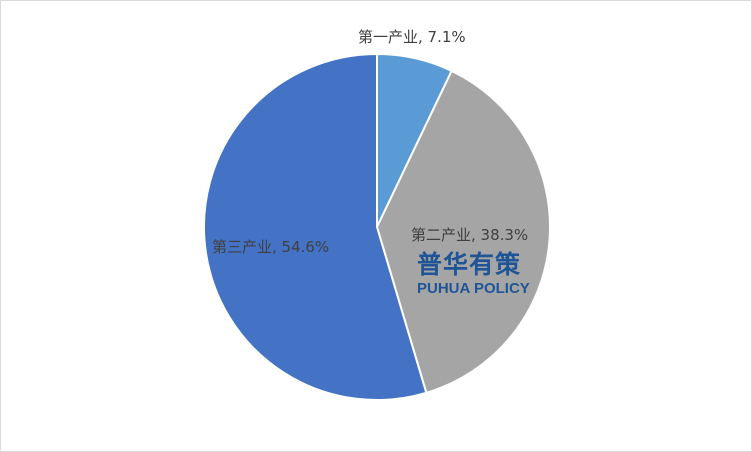 This screenshot has height=452, width=752. What do you see at coordinates (412, 37) in the screenshot?
I see `data-label-primary: 第一产业, 7.1%` at bounding box center [412, 37].